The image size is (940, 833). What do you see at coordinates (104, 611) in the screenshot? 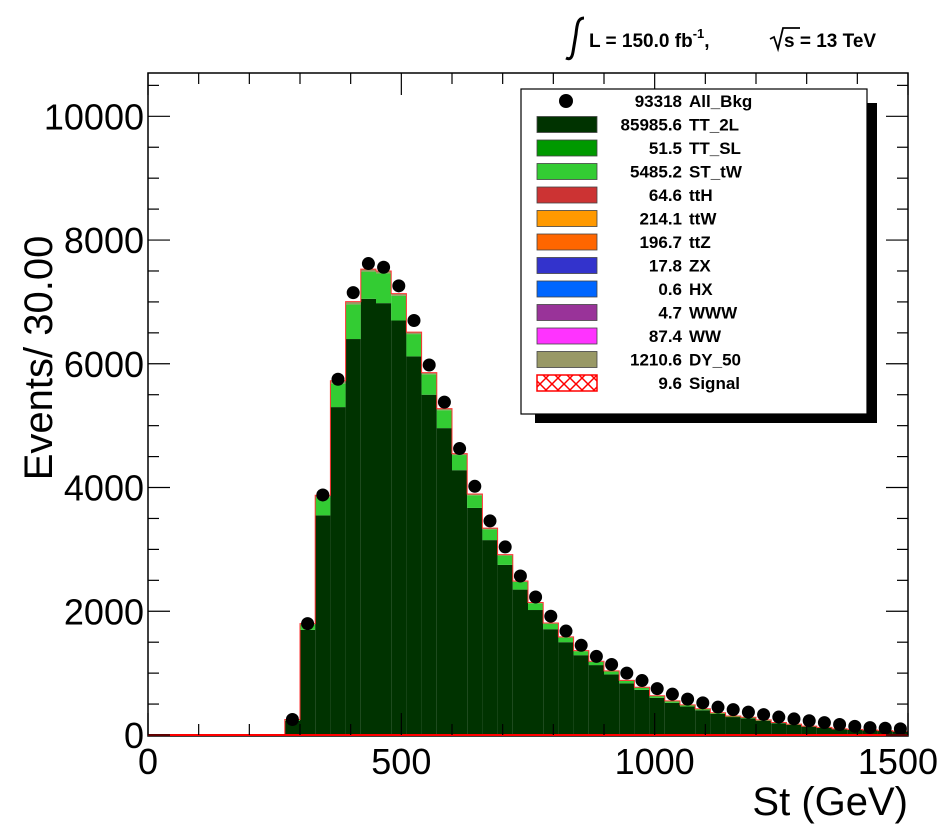
I see `y-tick-label: 2000` at bounding box center [104, 611].